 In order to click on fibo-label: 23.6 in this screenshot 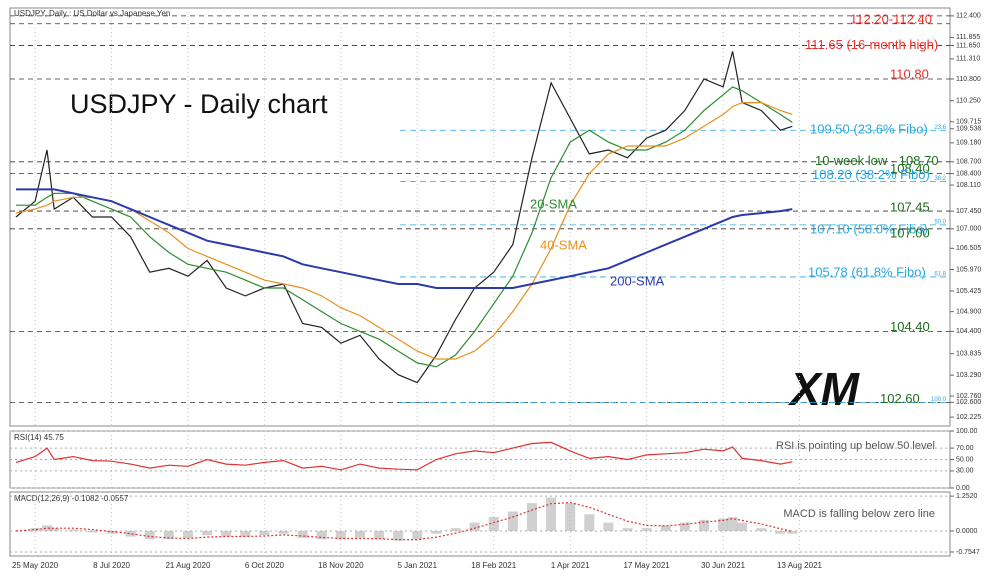, I will do `click(940, 128)`.